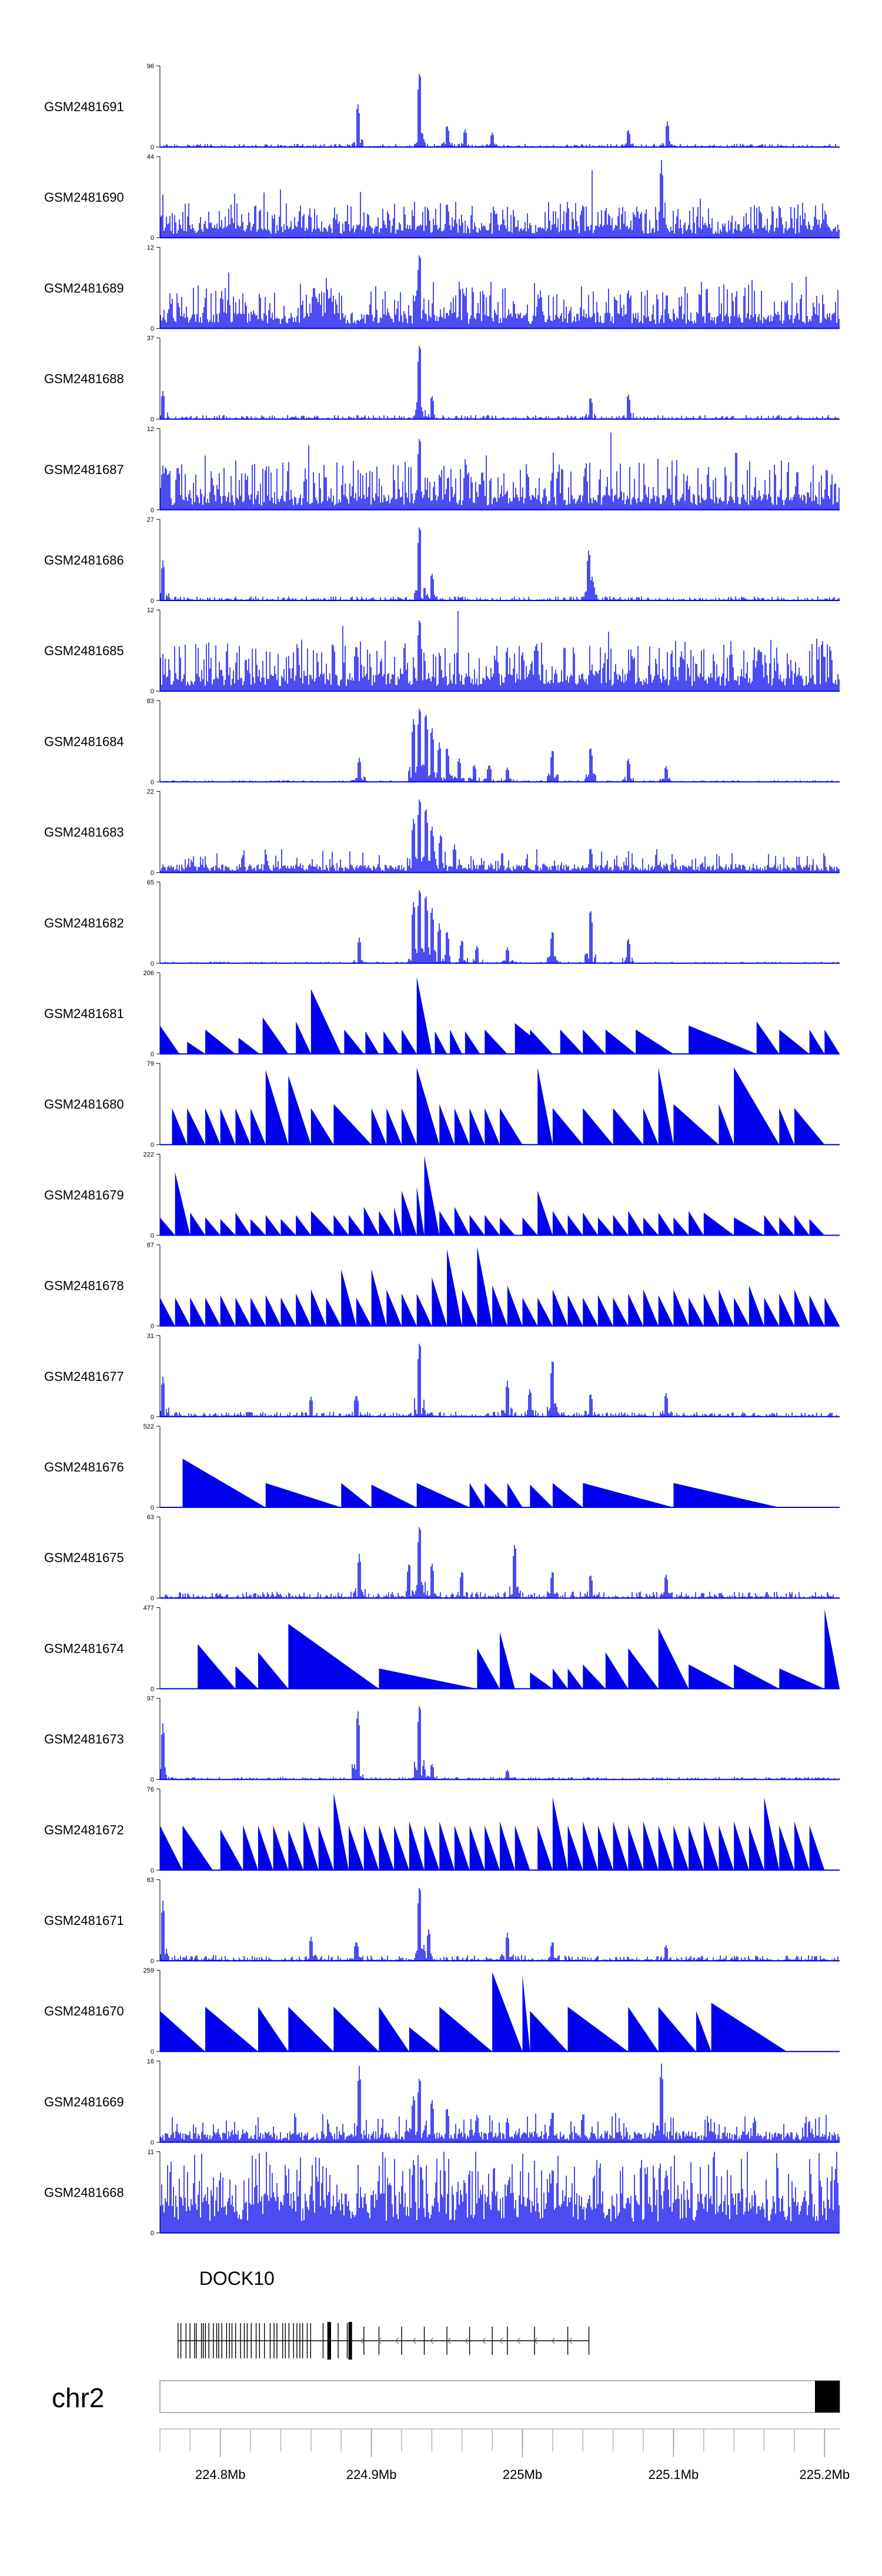 This screenshot has height=2576, width=882. What do you see at coordinates (150, 1517) in the screenshot?
I see `y-max-label: 63` at bounding box center [150, 1517].